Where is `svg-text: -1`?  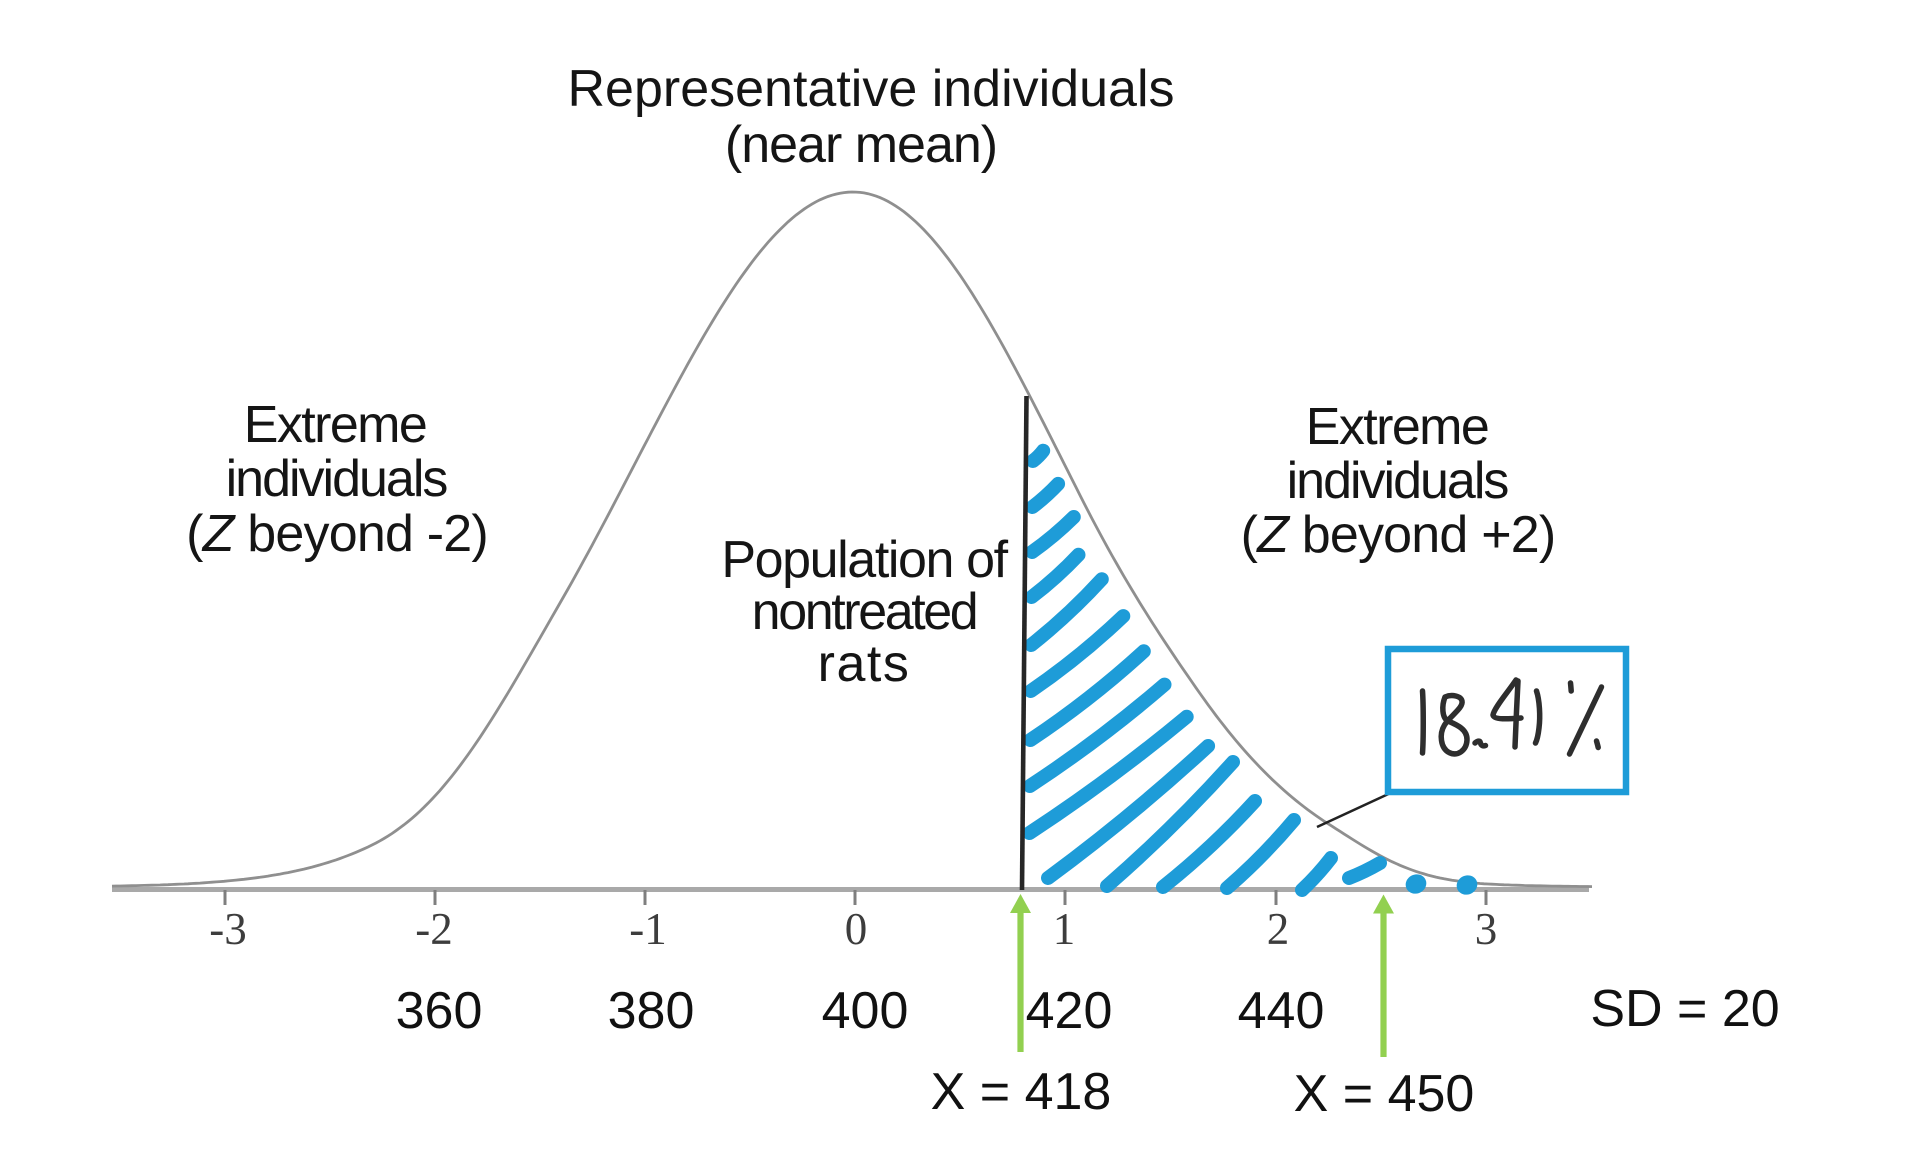 svg-text: -1 is located at coordinates (648, 929).